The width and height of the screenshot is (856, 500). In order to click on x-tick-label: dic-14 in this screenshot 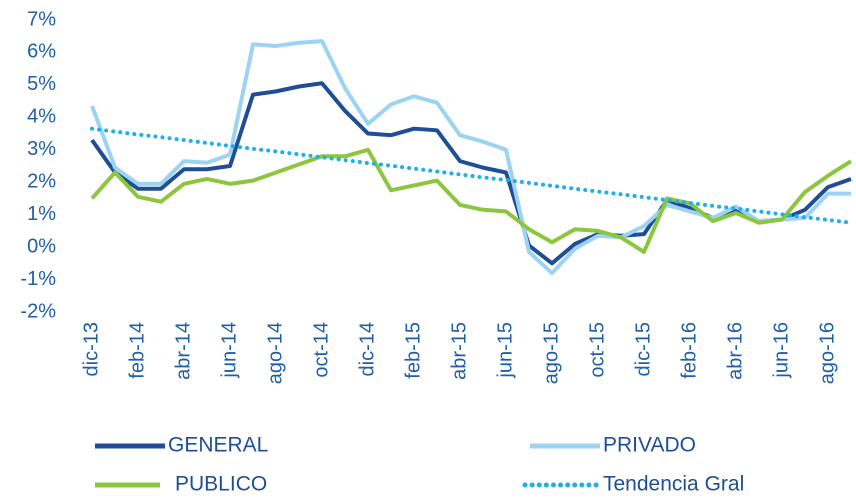, I will do `click(367, 349)`.